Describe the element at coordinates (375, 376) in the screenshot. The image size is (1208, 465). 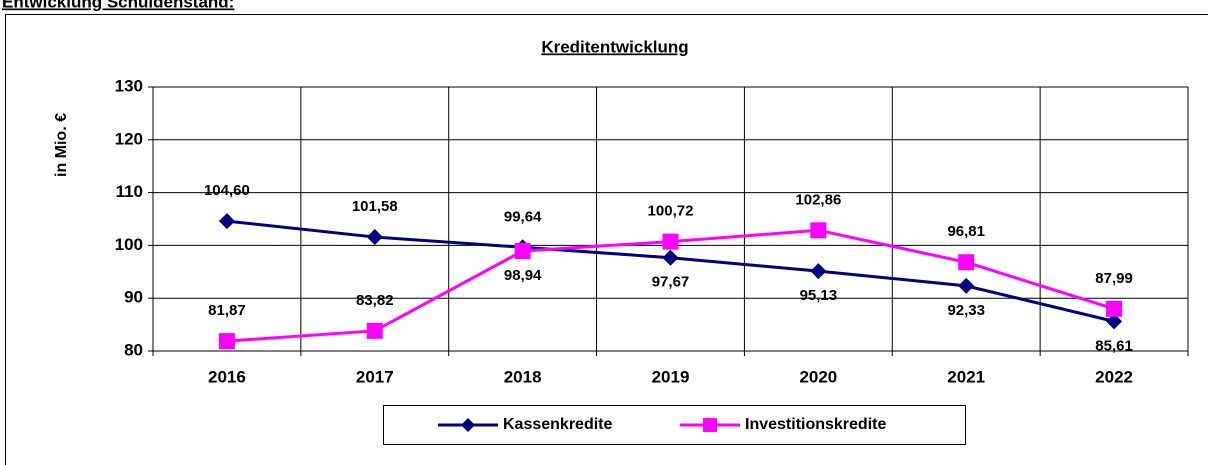
I see `x-tick-label: 2017` at that location.